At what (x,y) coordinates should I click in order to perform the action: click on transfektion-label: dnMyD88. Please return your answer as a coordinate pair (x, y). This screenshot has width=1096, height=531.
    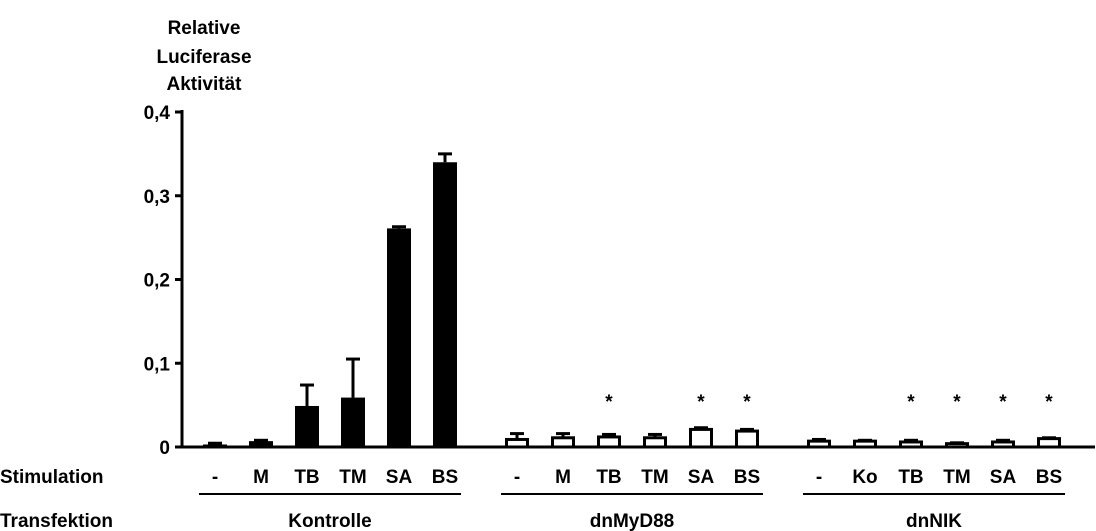
    Looking at the image, I should click on (632, 521).